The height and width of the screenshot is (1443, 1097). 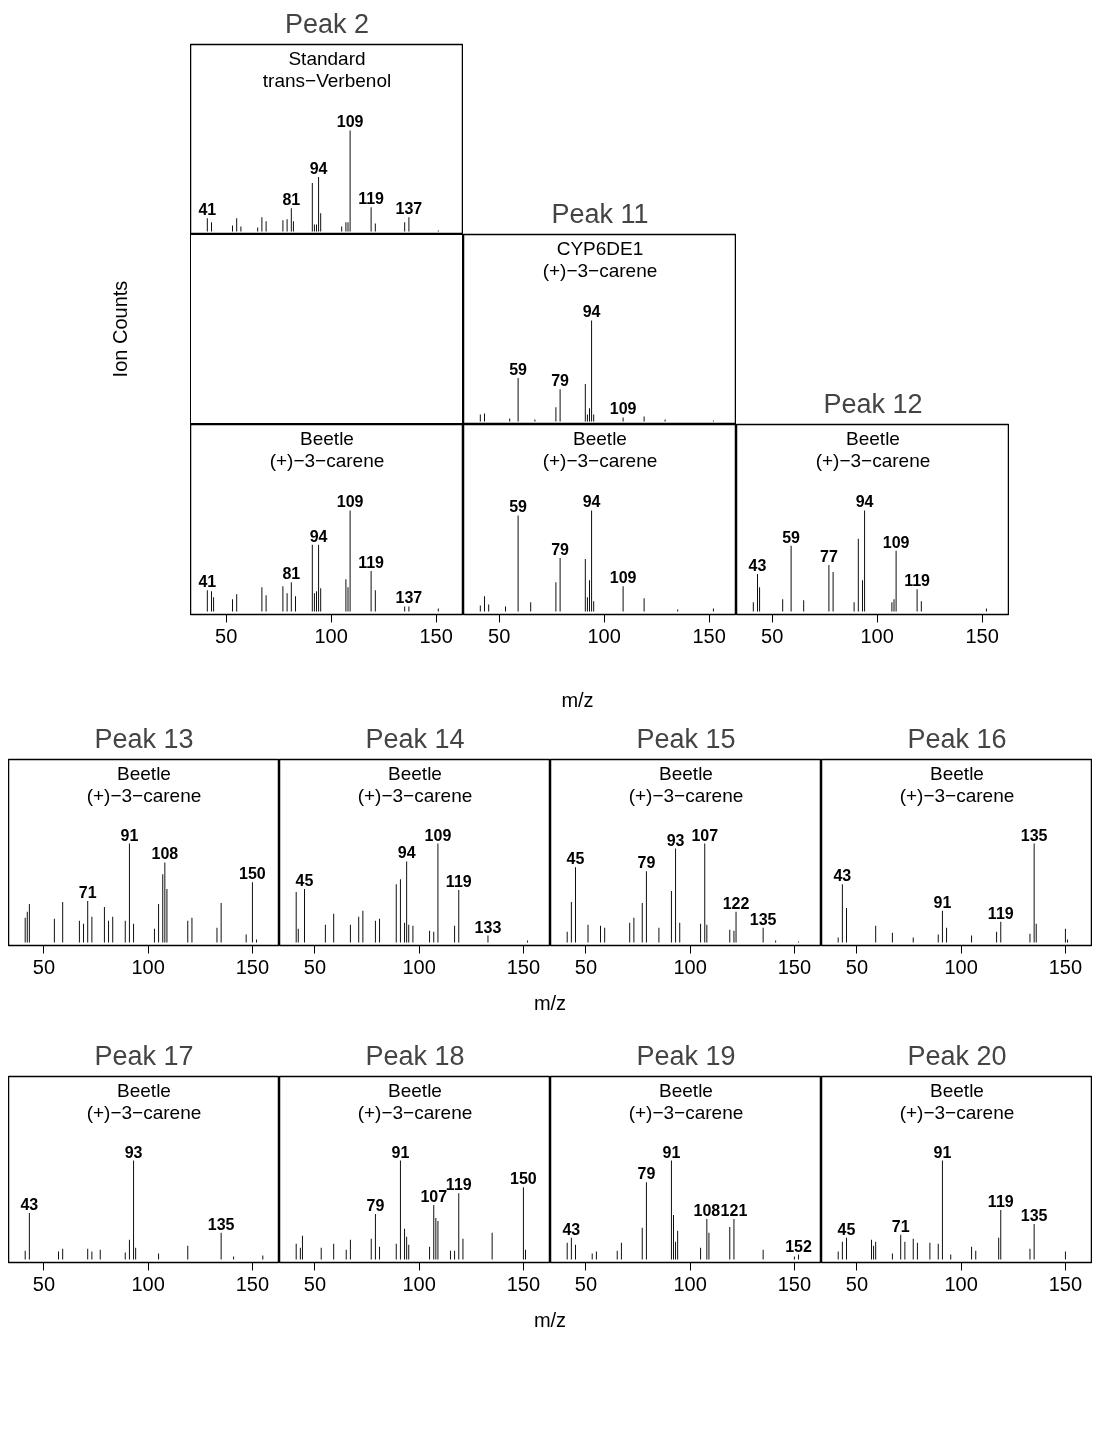 I want to click on annotation: 121, so click(x=734, y=1210).